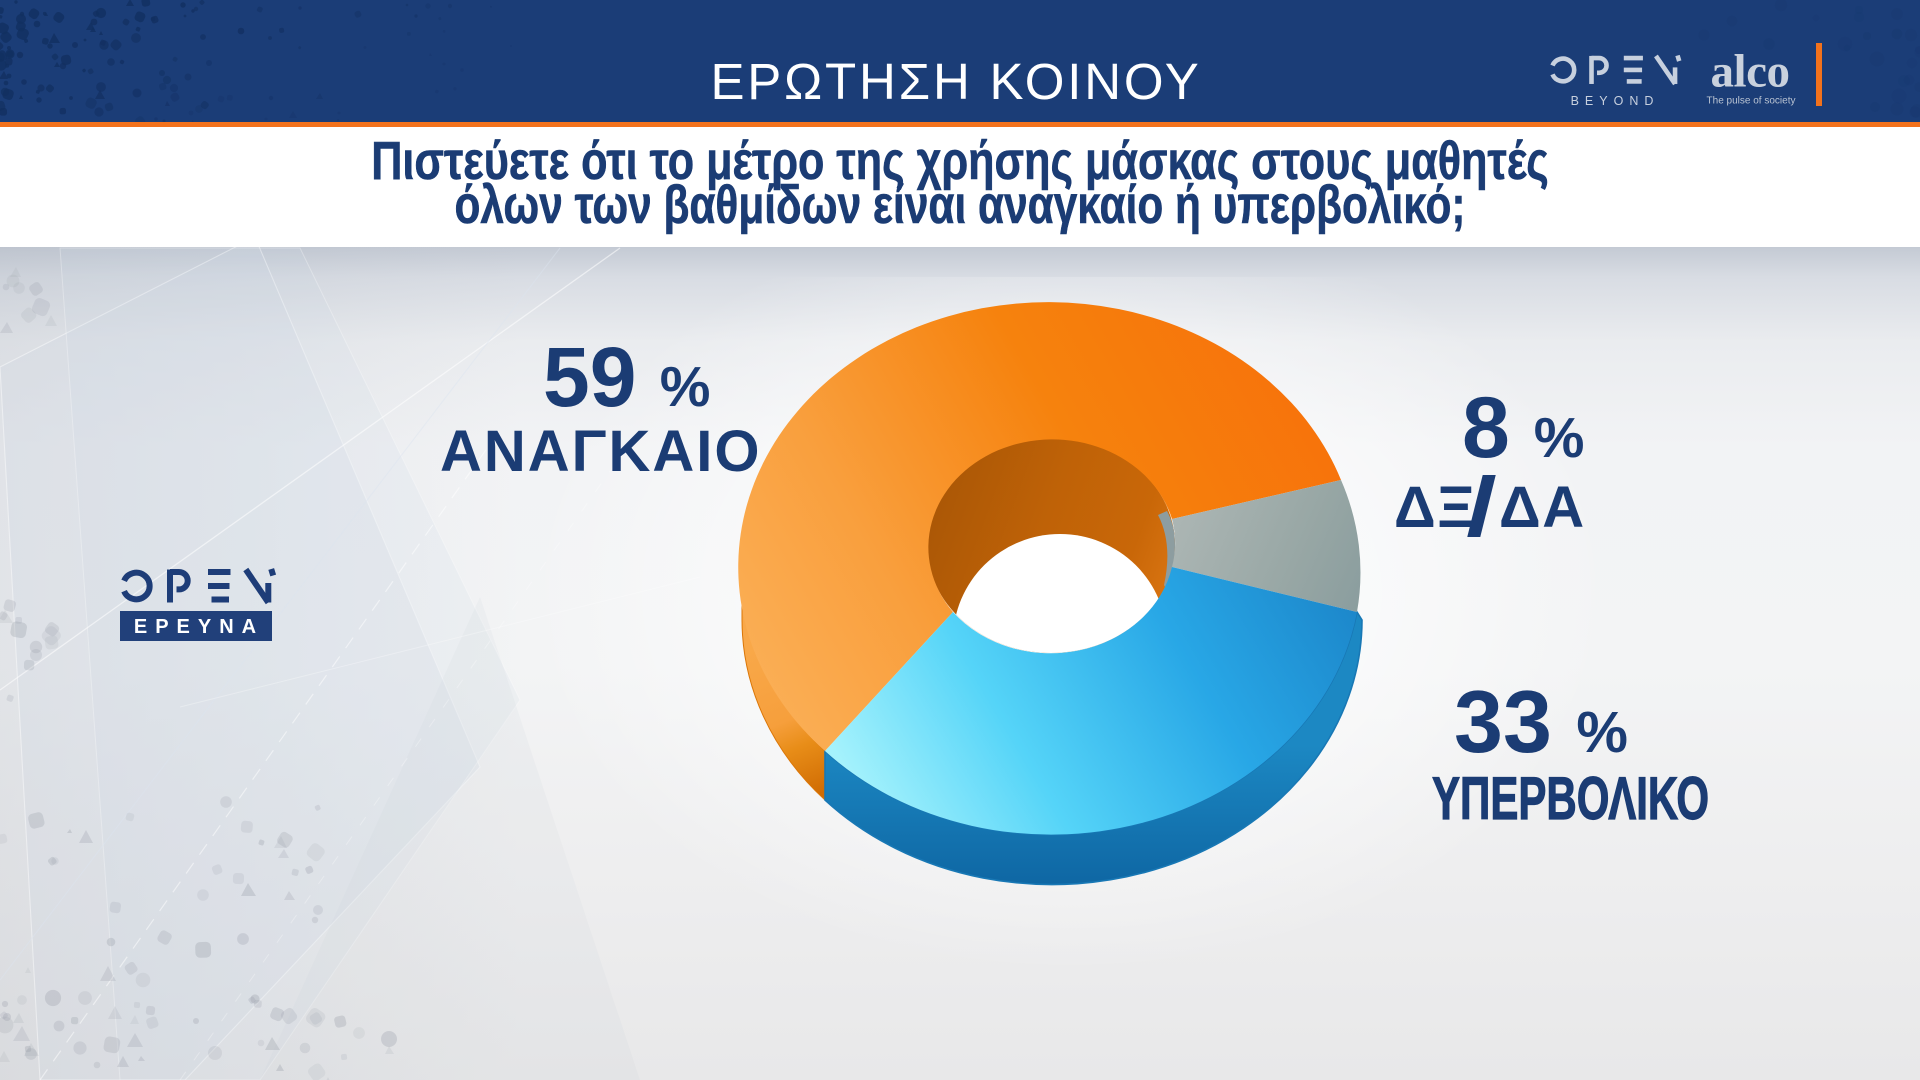 This screenshot has width=1920, height=1080. I want to click on svg-text: BEYOND, so click(1615, 101).